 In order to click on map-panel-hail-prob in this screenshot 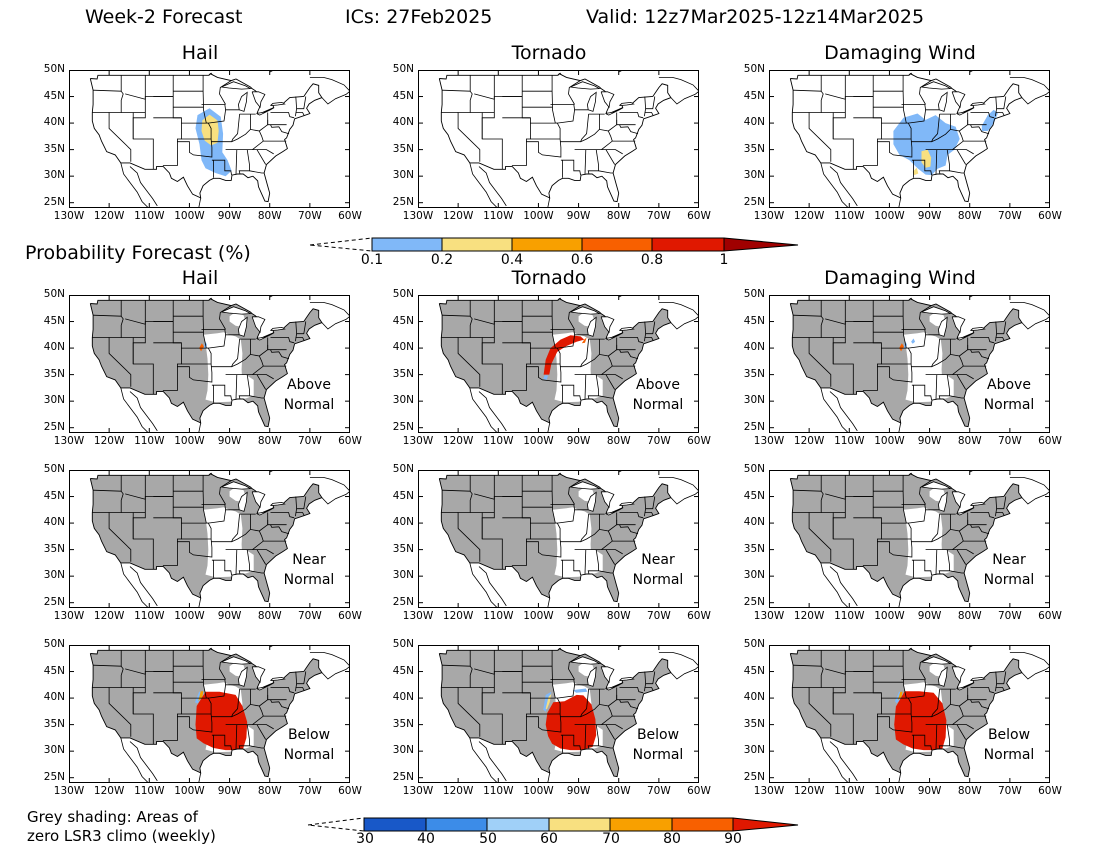, I will do `click(209, 139)`.